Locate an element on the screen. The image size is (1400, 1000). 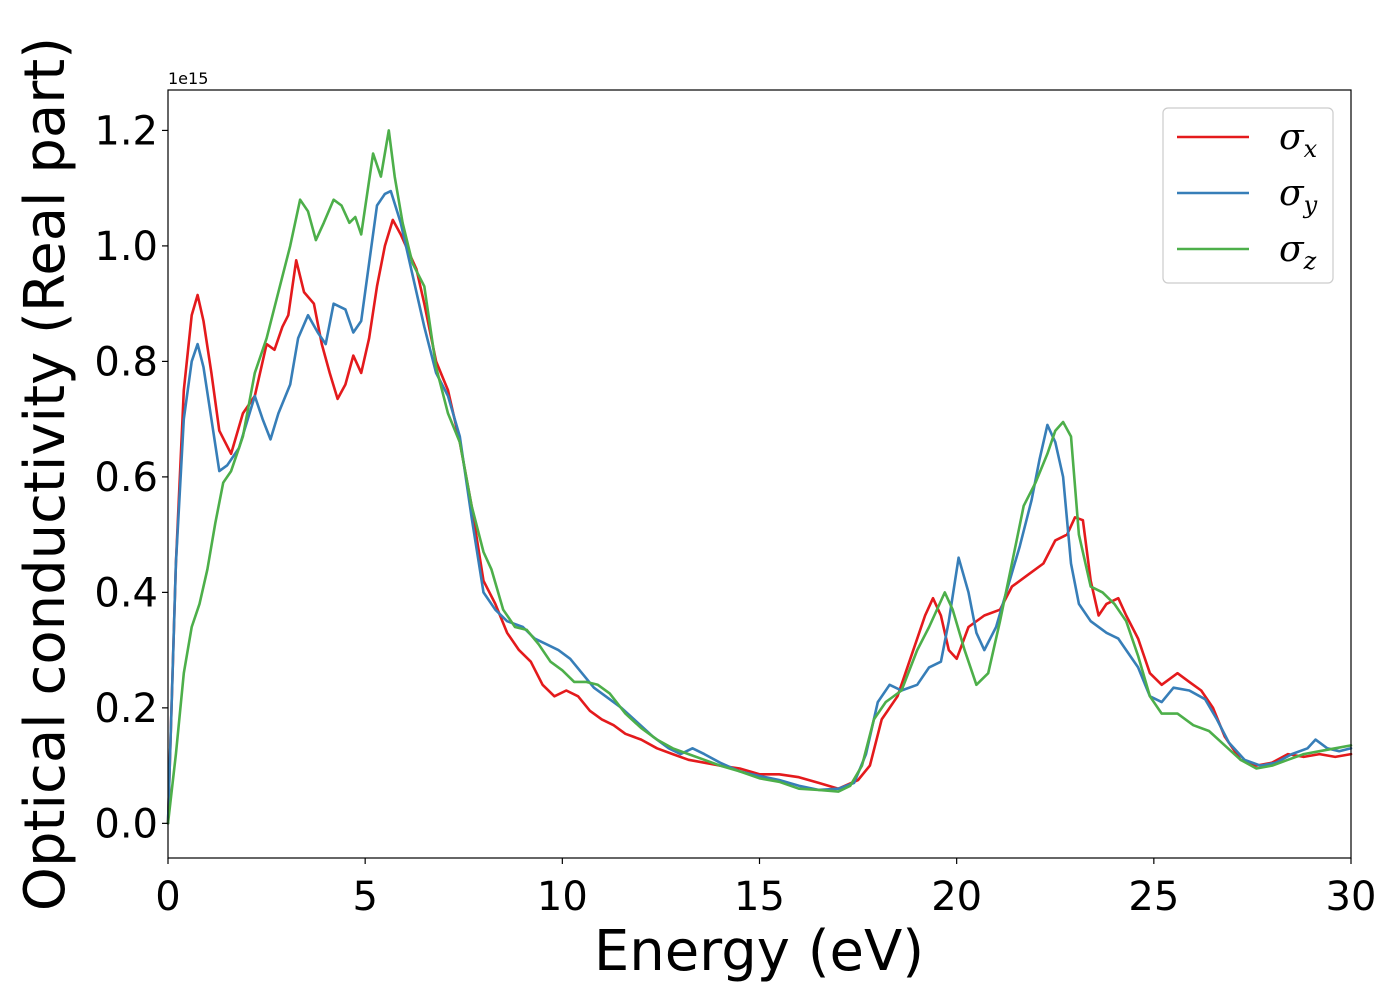
y-tick-label: 1.0 is located at coordinates (126, 247).